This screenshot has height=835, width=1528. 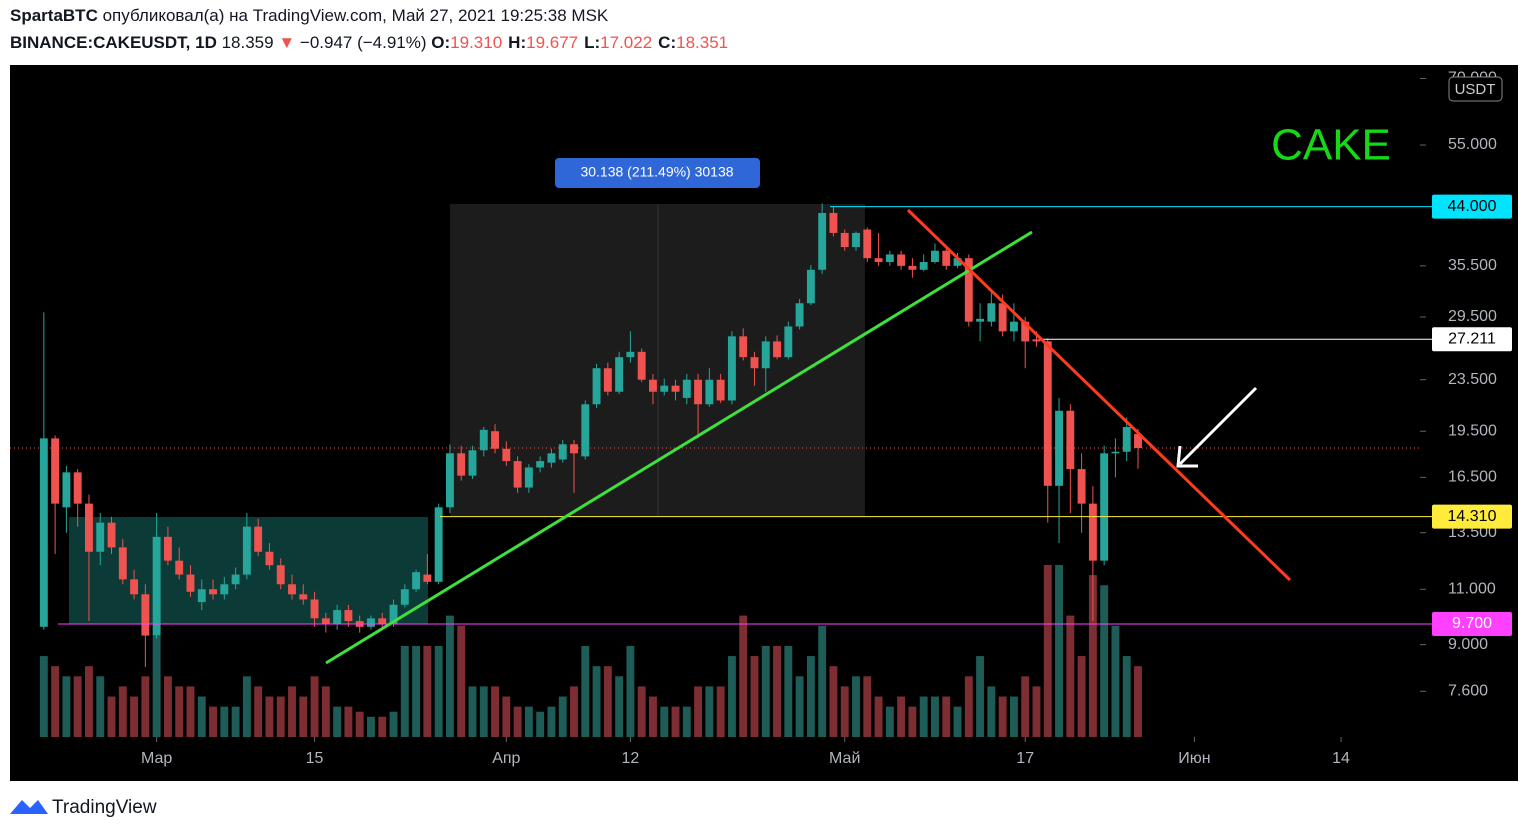 I want to click on y-tick-label: 23.500, so click(x=1472, y=379).